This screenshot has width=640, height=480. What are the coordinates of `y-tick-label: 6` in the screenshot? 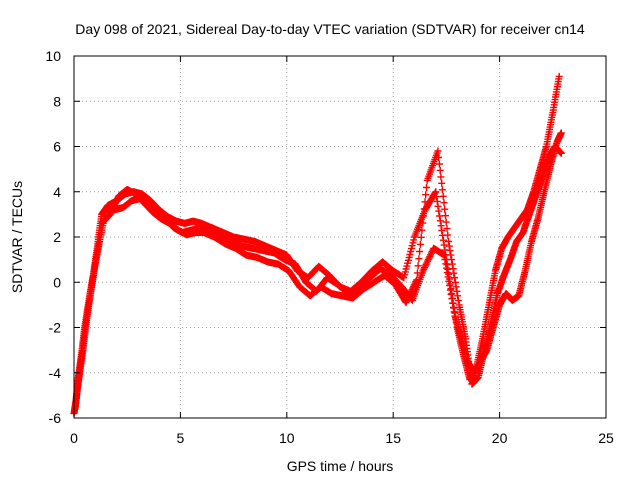 It's located at (57, 147).